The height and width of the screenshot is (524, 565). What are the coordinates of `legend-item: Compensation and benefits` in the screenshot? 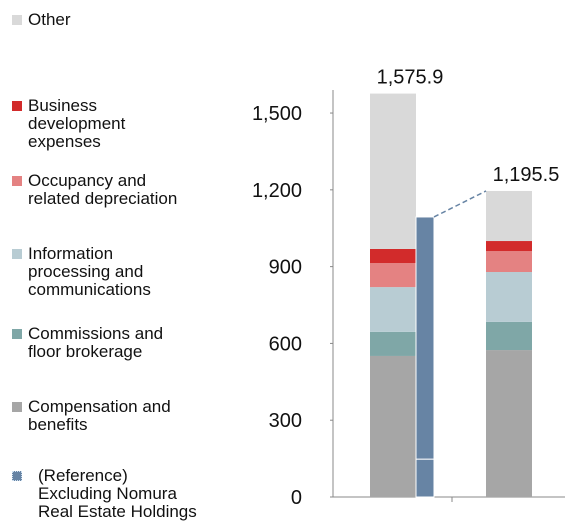 It's located at (91, 416).